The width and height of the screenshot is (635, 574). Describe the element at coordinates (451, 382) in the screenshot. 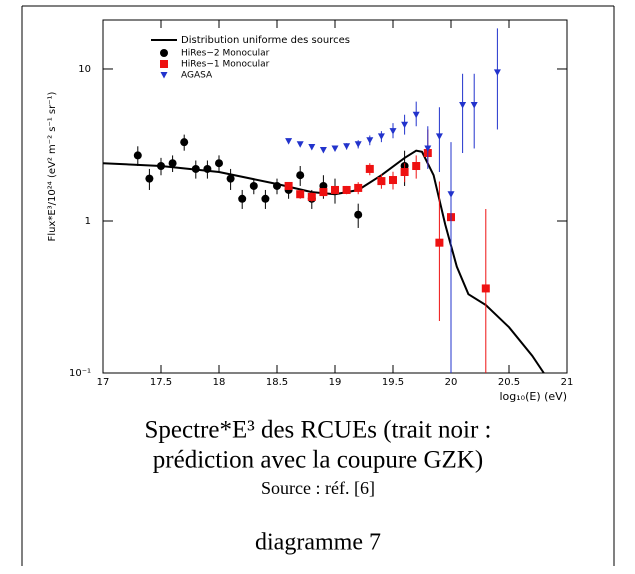

I see `x-tick-label: 20` at that location.